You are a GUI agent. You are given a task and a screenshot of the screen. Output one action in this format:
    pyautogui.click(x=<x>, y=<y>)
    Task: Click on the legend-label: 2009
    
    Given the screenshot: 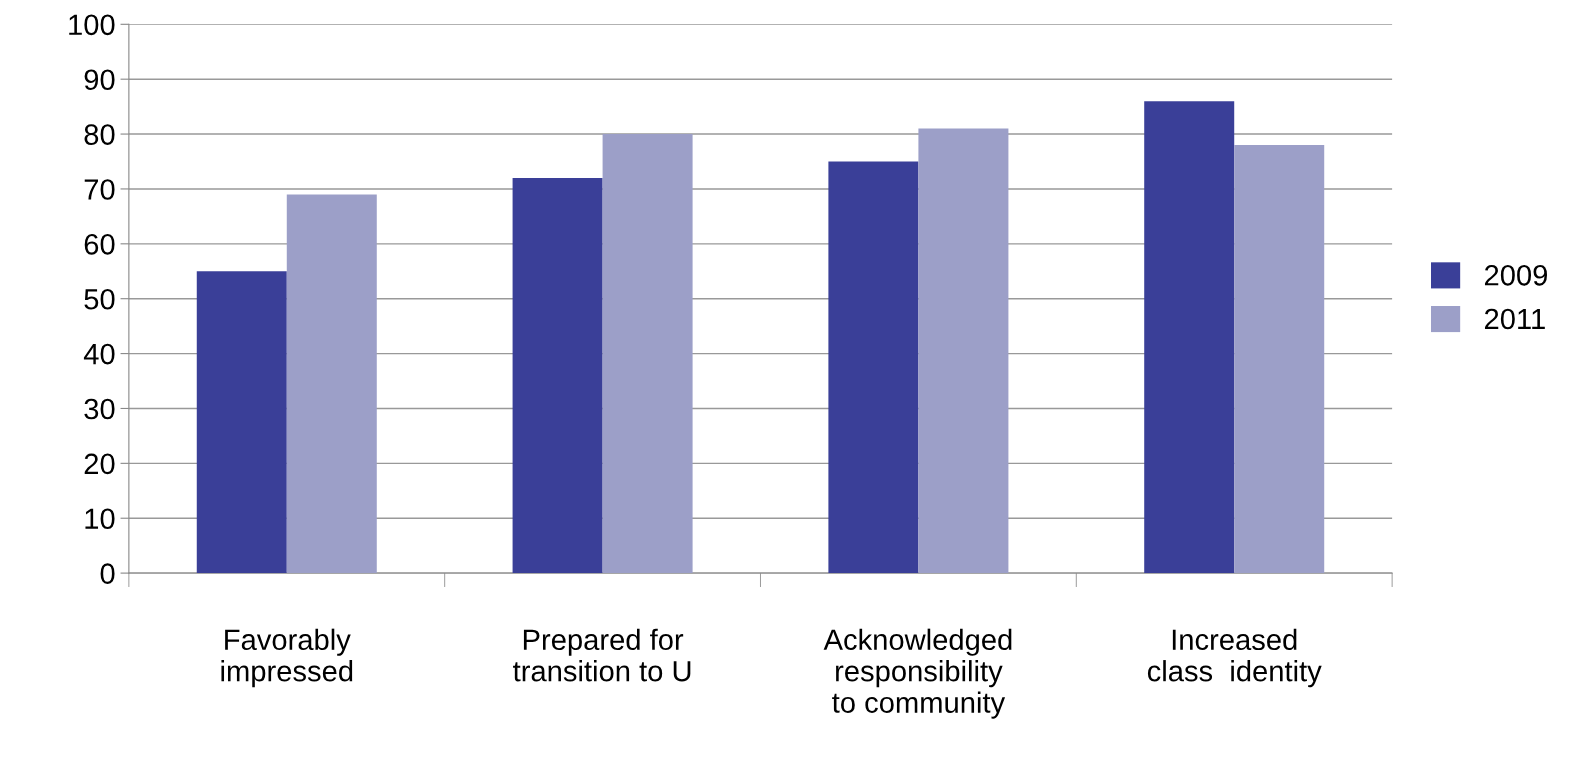 What is the action you would take?
    pyautogui.click(x=1516, y=275)
    